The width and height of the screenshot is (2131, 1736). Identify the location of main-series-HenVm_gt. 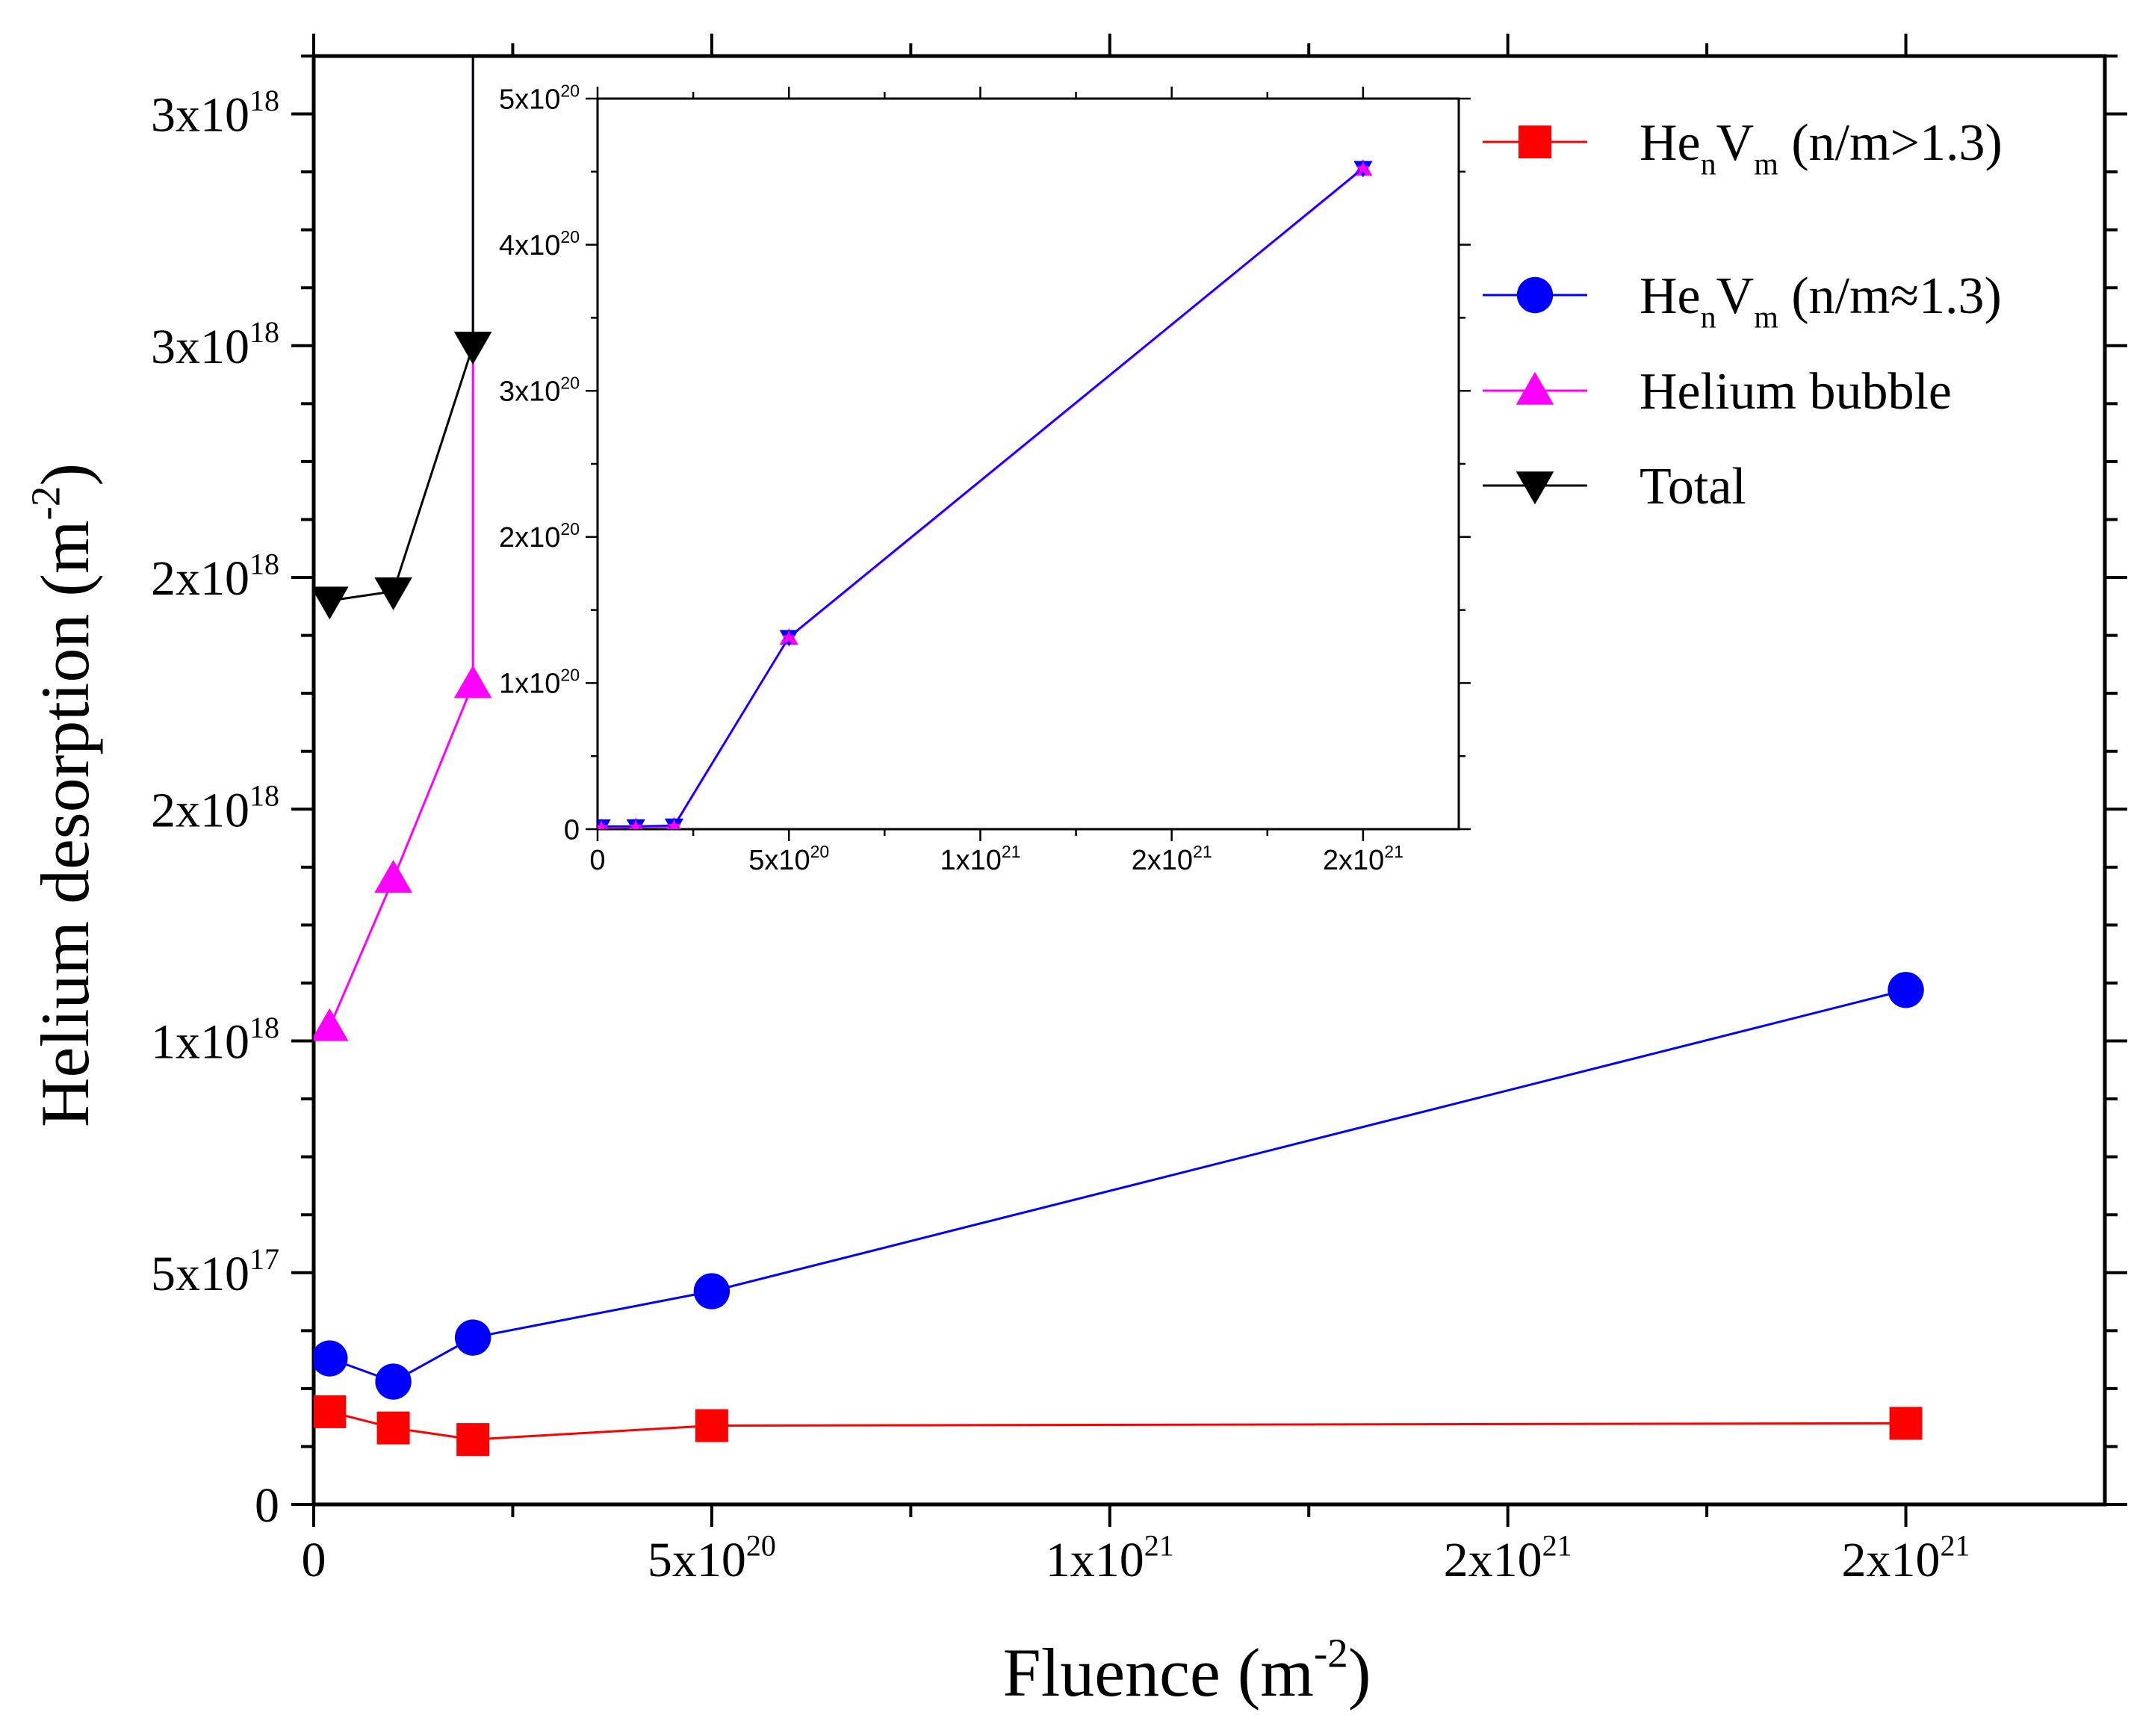
(1118, 1426).